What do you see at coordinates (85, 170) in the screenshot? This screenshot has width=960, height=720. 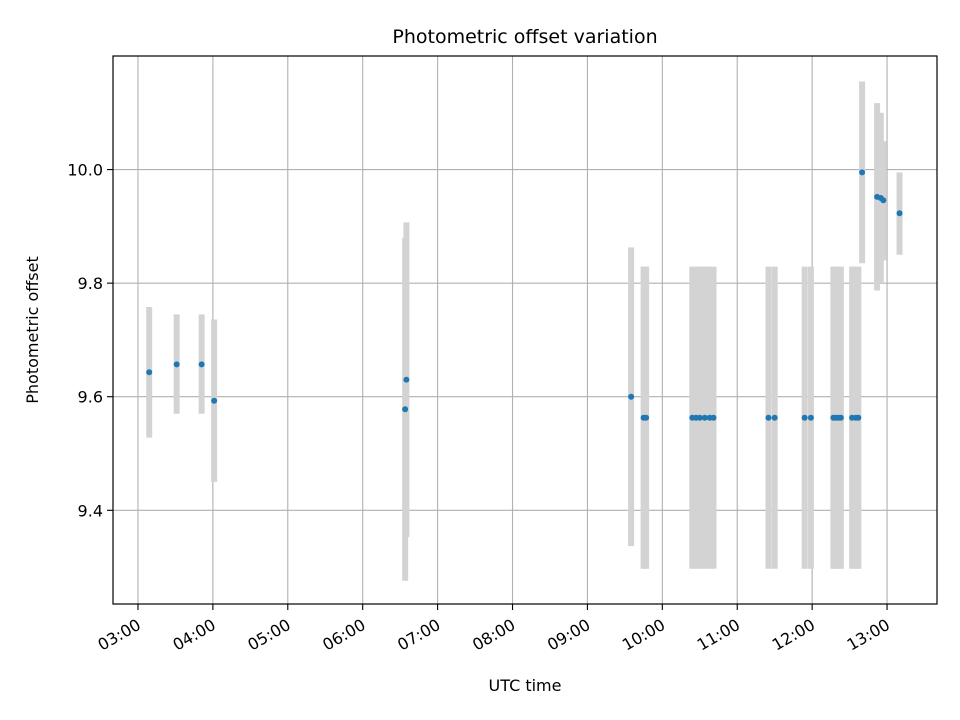 I see `y-tick-label: 10.0` at bounding box center [85, 170].